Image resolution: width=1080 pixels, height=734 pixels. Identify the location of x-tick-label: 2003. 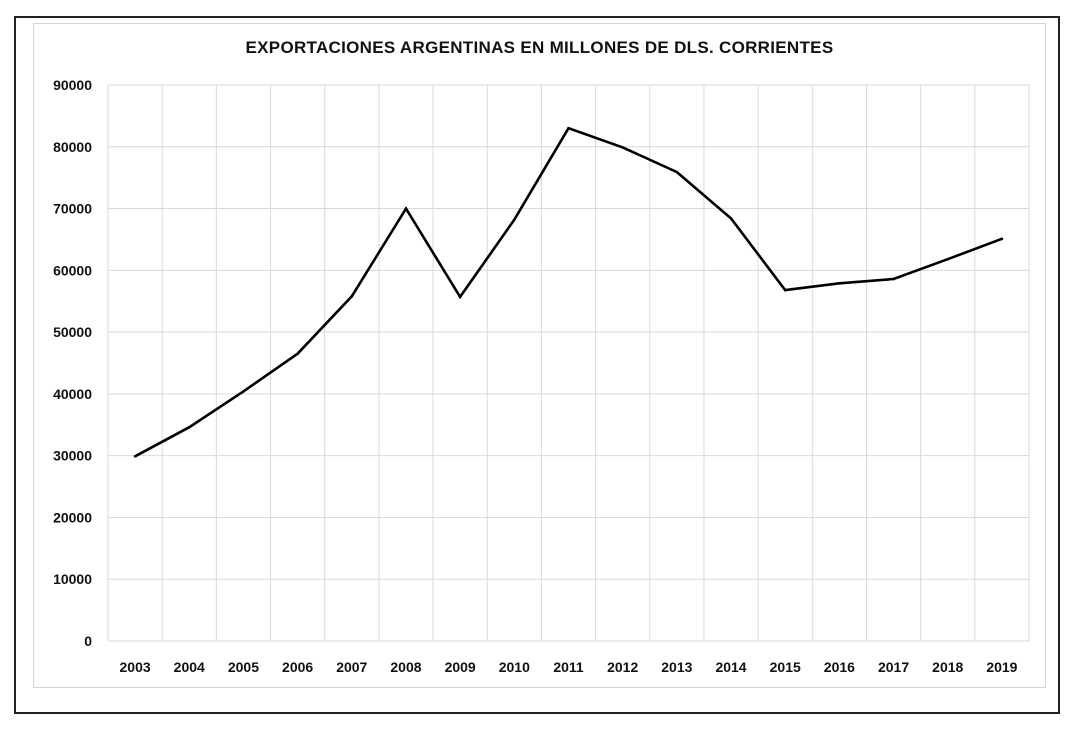
(135, 667).